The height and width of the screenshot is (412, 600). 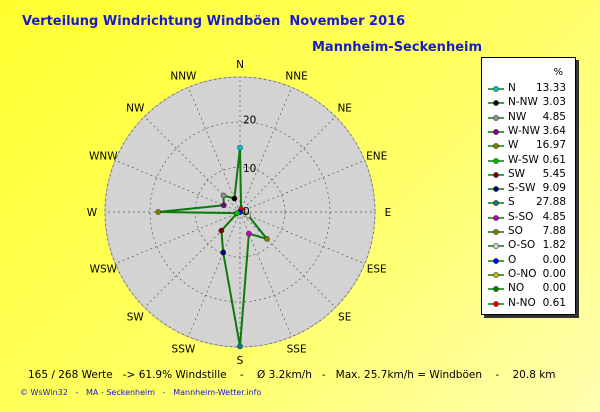 I want to click on legend-value: 1.82, so click(x=554, y=245).